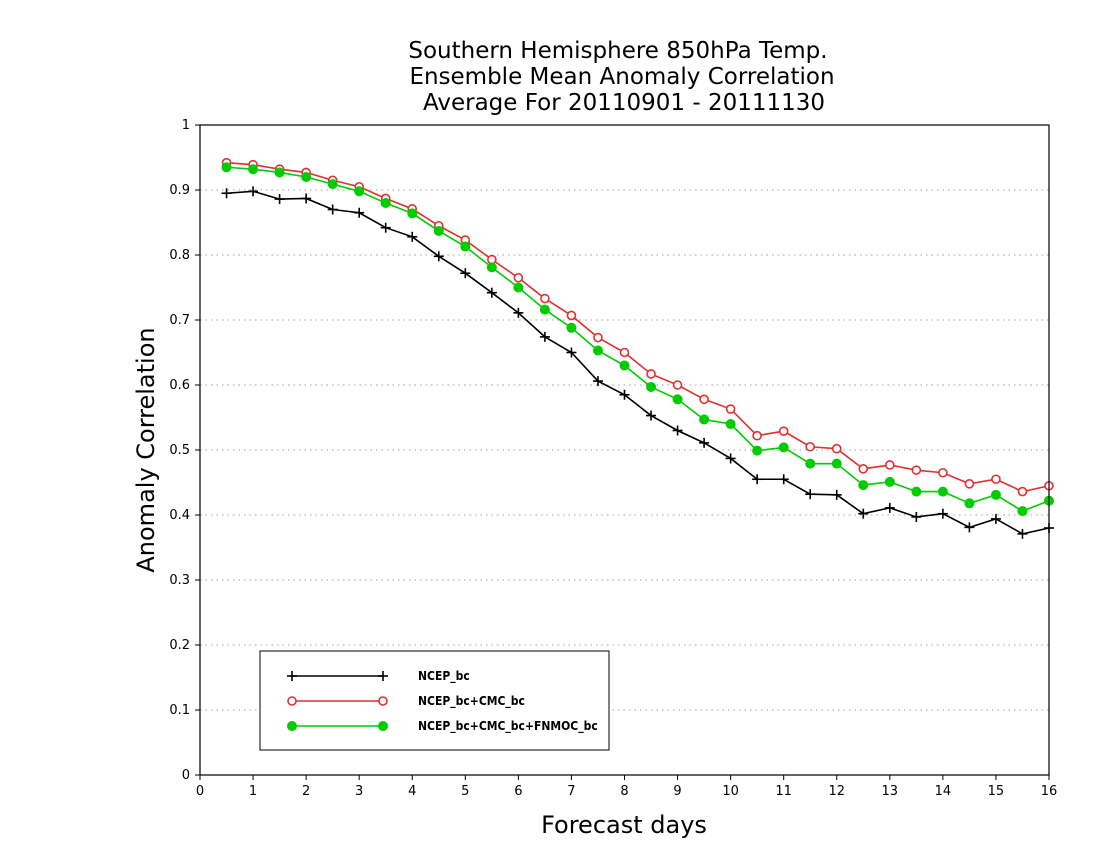 This screenshot has width=1100, height=850. I want to click on y-tick-label-2: 0.2, so click(179, 645).